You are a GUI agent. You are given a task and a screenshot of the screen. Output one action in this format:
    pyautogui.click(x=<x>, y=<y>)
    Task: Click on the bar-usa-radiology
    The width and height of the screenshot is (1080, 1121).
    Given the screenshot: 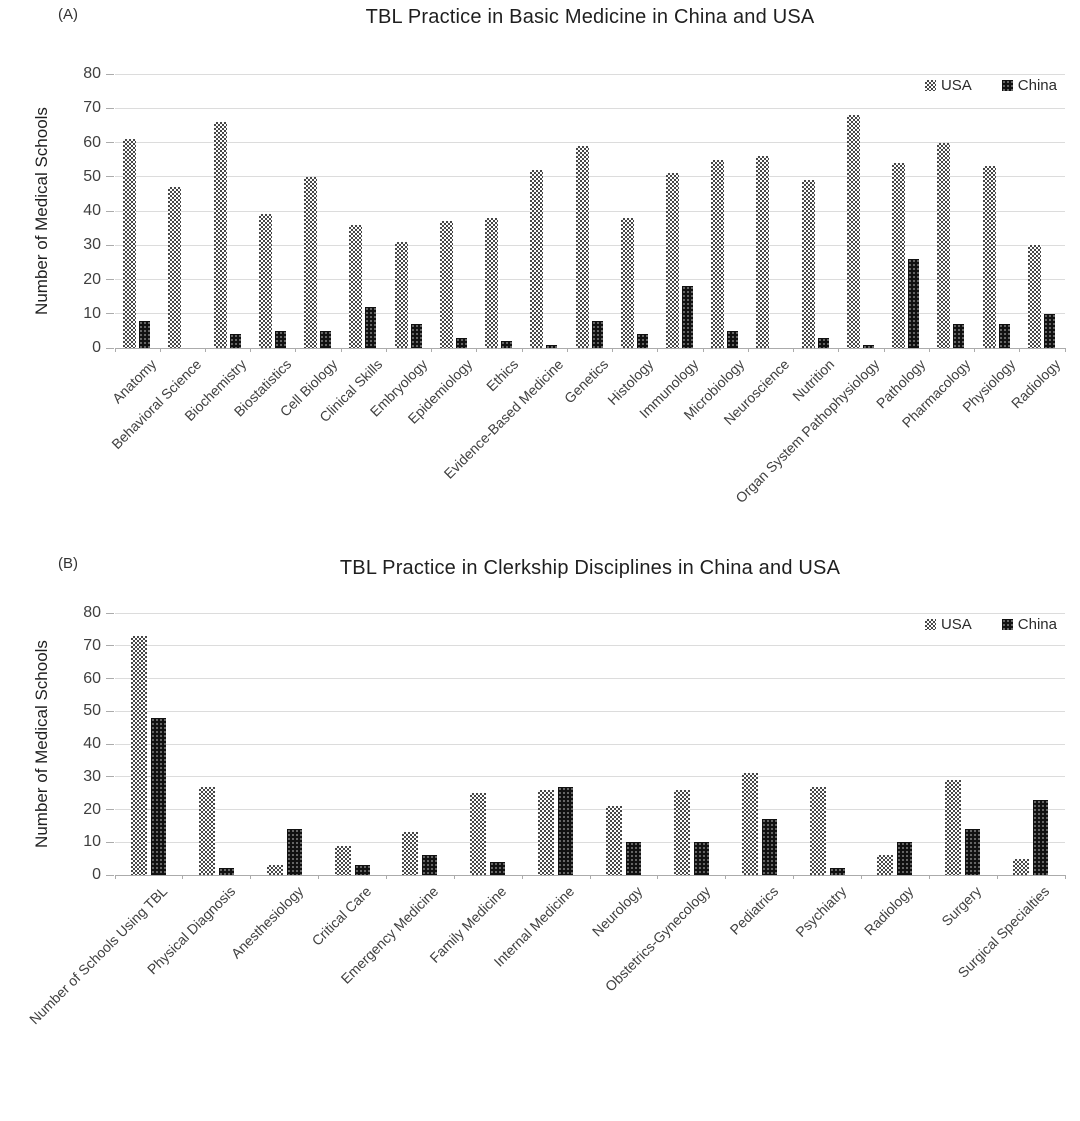 What is the action you would take?
    pyautogui.click(x=885, y=865)
    